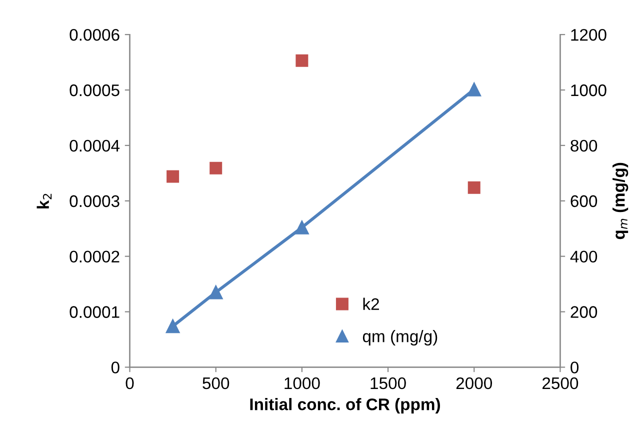 Image resolution: width=633 pixels, height=432 pixels. Describe the element at coordinates (588, 34) in the screenshot. I see `y2-tick-label: 1200` at that location.